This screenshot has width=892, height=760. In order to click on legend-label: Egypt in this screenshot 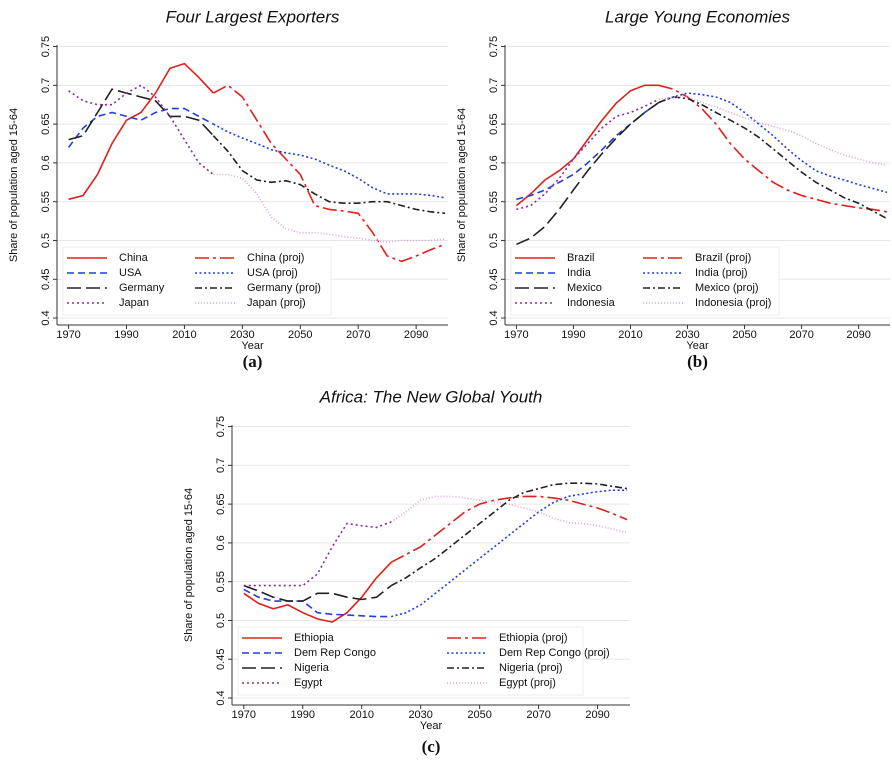, I will do `click(308, 683)`.